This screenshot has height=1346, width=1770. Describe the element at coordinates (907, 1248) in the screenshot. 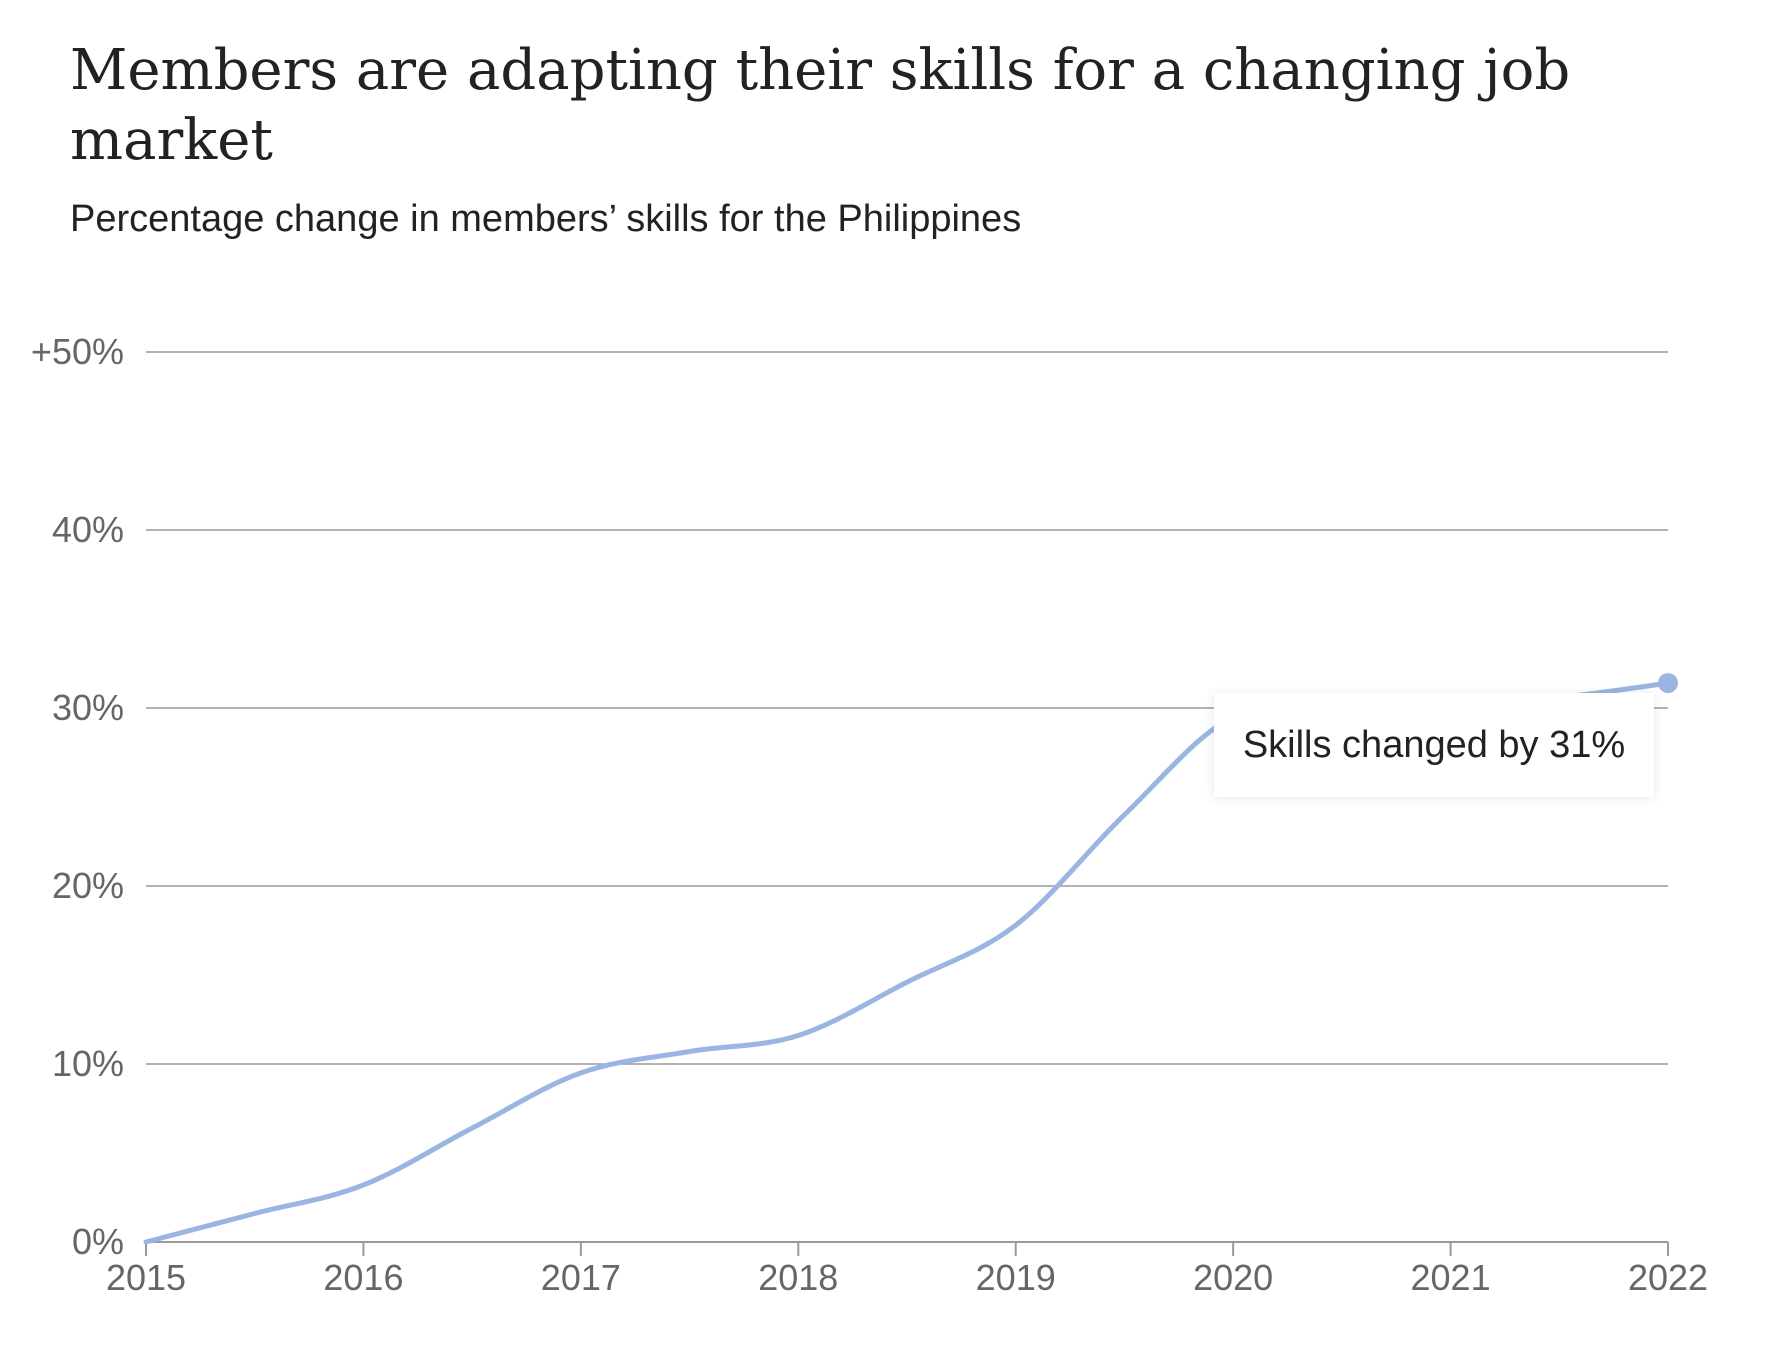

I see `x-axis` at that location.